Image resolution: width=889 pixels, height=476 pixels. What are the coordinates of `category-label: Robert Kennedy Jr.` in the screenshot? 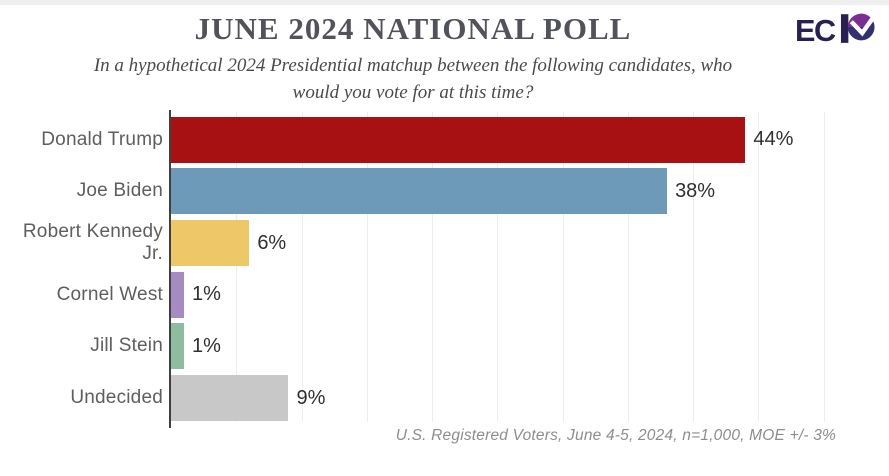 It's located at (92, 243).